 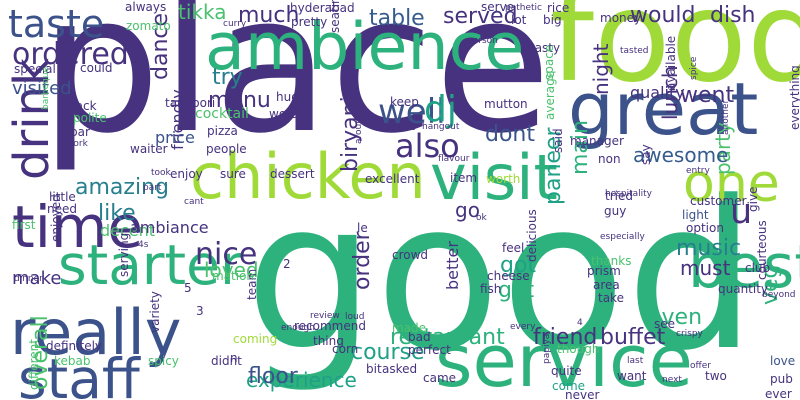 I want to click on word-also: also, so click(x=427, y=146).